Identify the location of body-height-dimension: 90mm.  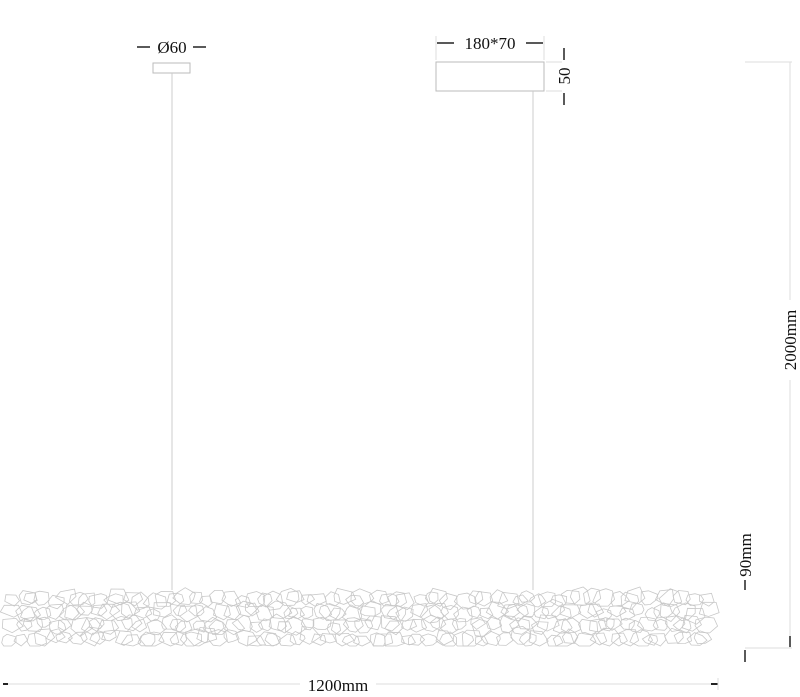
(745, 597).